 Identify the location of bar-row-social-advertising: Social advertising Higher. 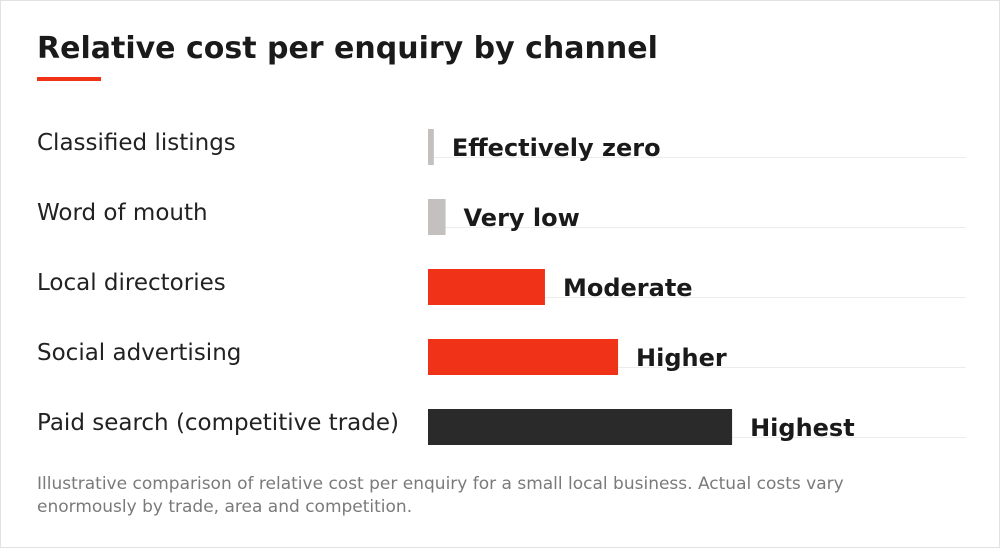
(501, 357).